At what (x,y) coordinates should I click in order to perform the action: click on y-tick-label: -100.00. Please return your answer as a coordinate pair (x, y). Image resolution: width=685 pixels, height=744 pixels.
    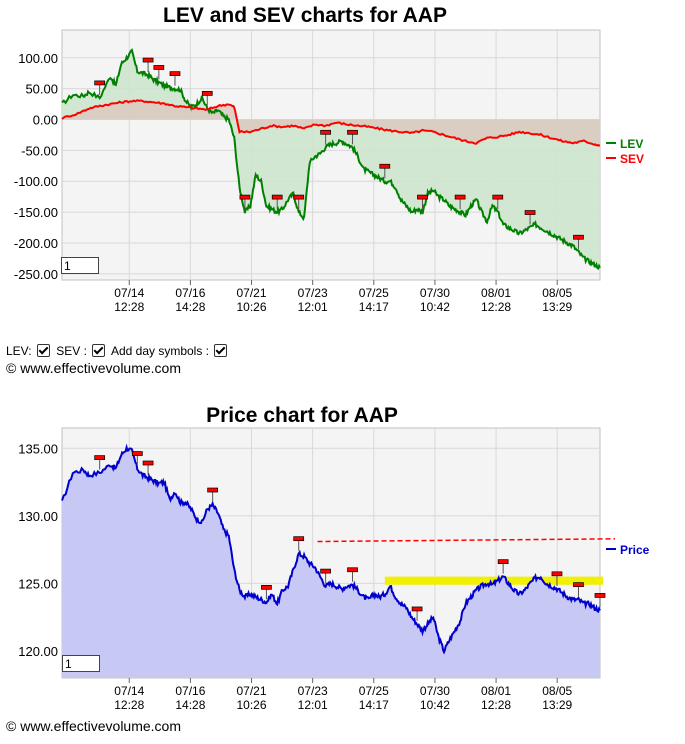
    Looking at the image, I should click on (36, 181).